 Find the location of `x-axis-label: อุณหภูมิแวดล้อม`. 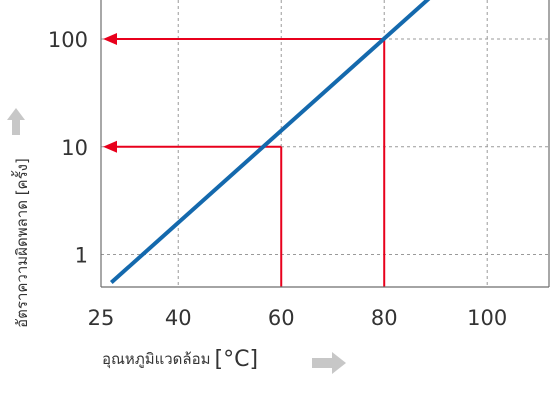

x-axis-label: อุณหภูมิแวดล้อม is located at coordinates (156, 359).